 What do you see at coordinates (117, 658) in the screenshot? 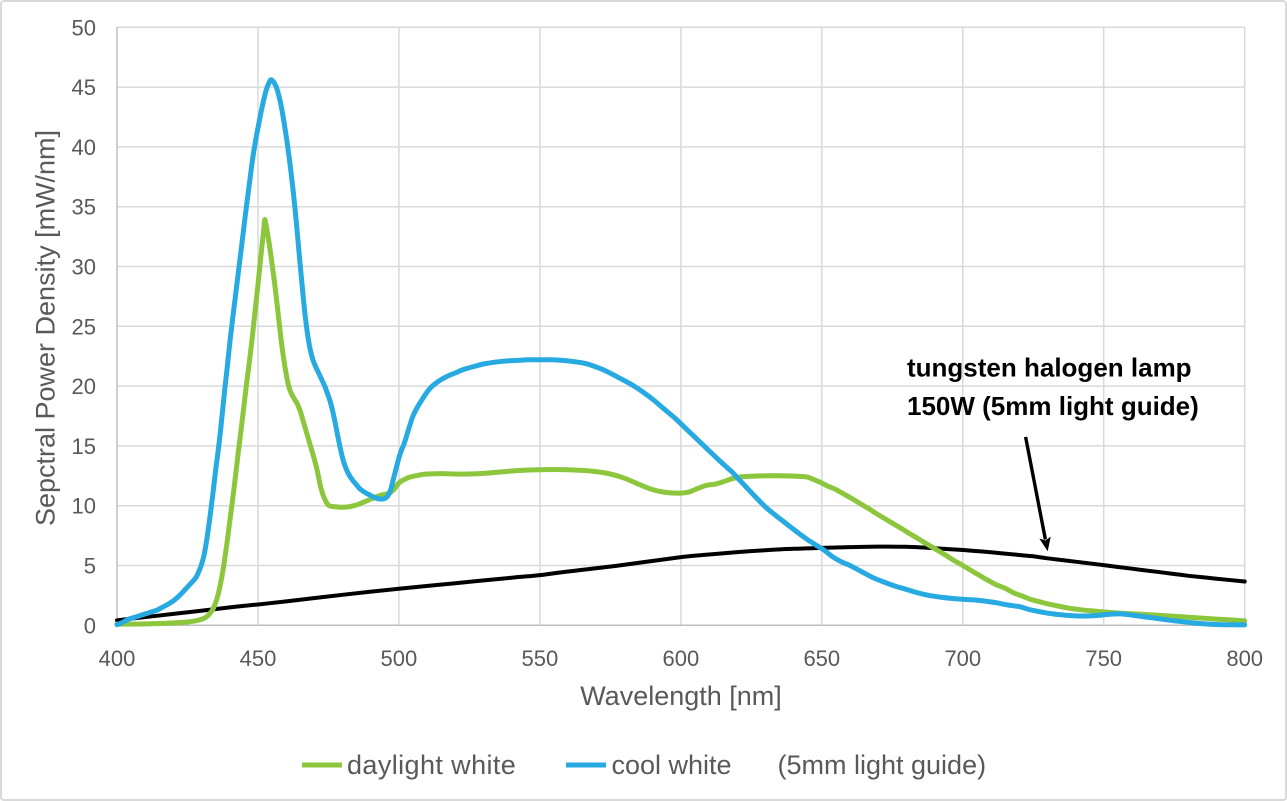
I see `svg-text: 400` at bounding box center [117, 658].